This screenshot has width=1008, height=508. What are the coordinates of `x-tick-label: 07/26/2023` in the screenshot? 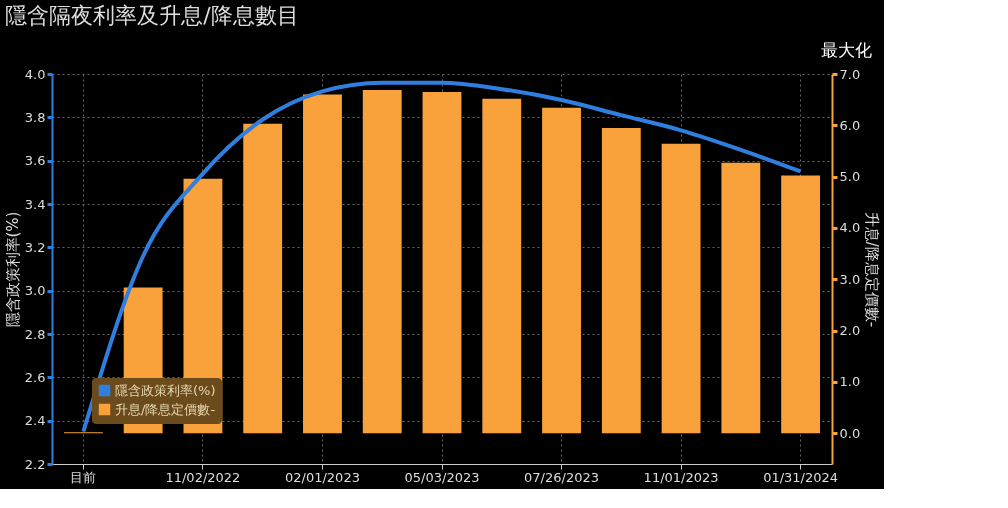 It's located at (562, 477).